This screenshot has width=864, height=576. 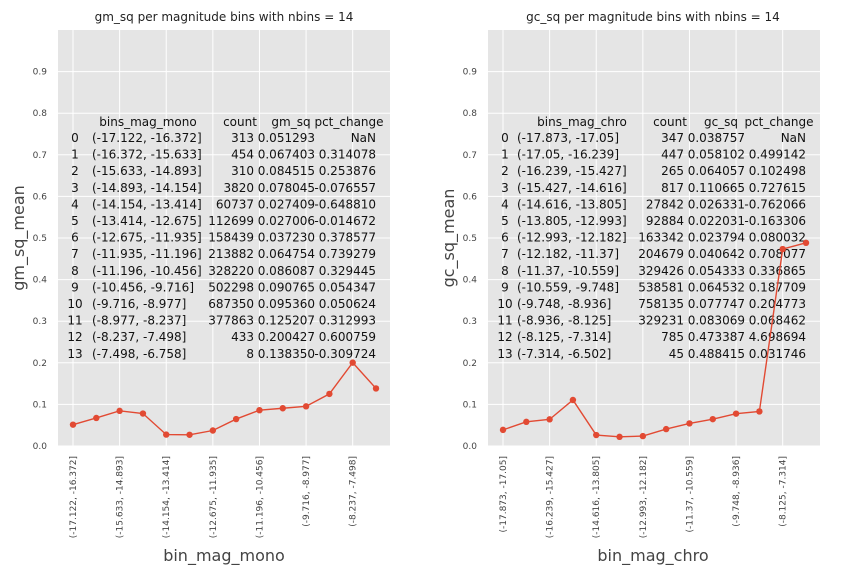 What do you see at coordinates (354, 491) in the screenshot?
I see `x-tick-label: (-8.237, -7.498]` at bounding box center [354, 491].